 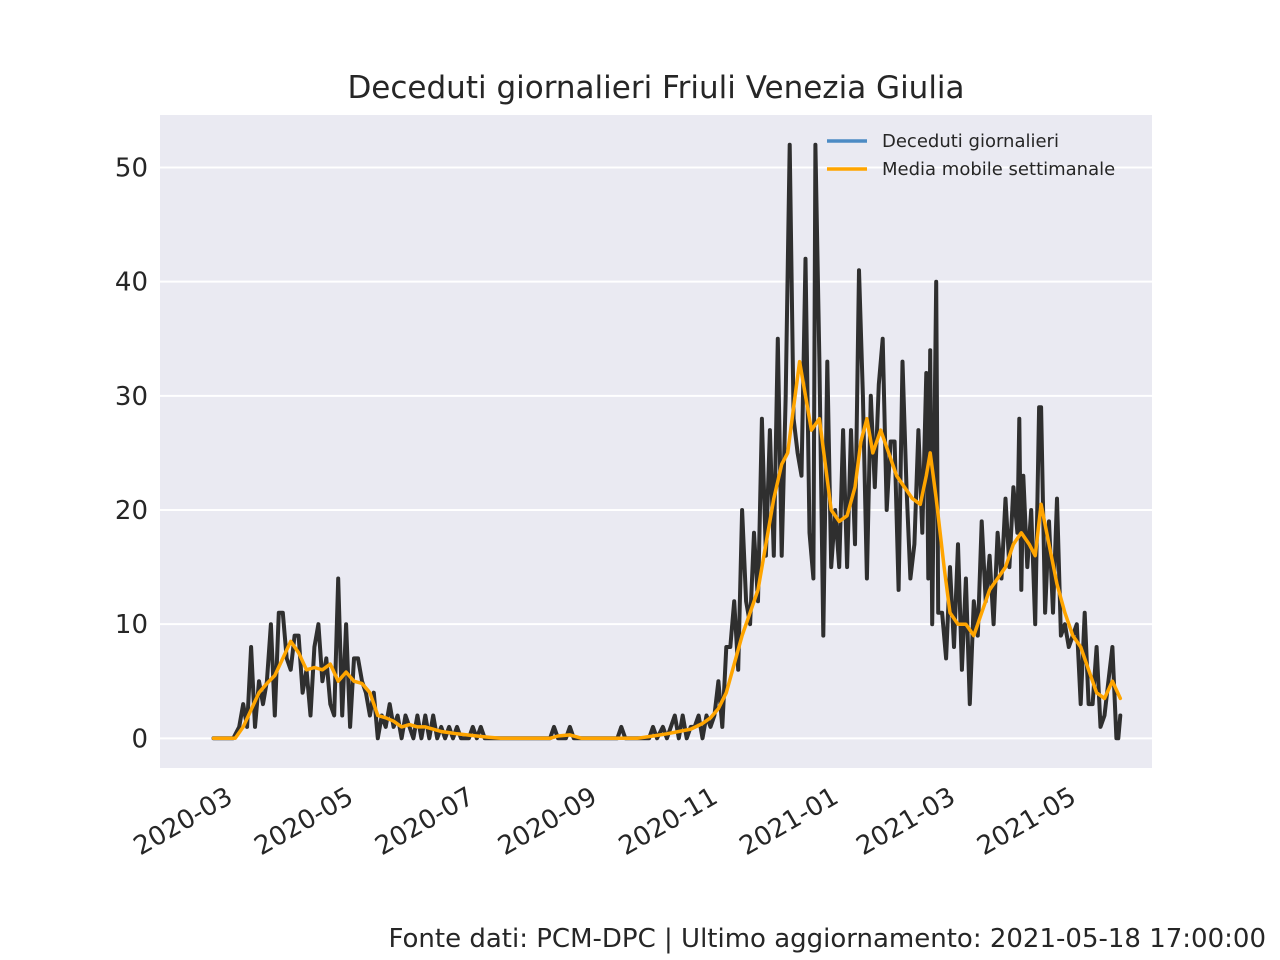 I want to click on y-tick-label: 10, so click(x=131, y=625).